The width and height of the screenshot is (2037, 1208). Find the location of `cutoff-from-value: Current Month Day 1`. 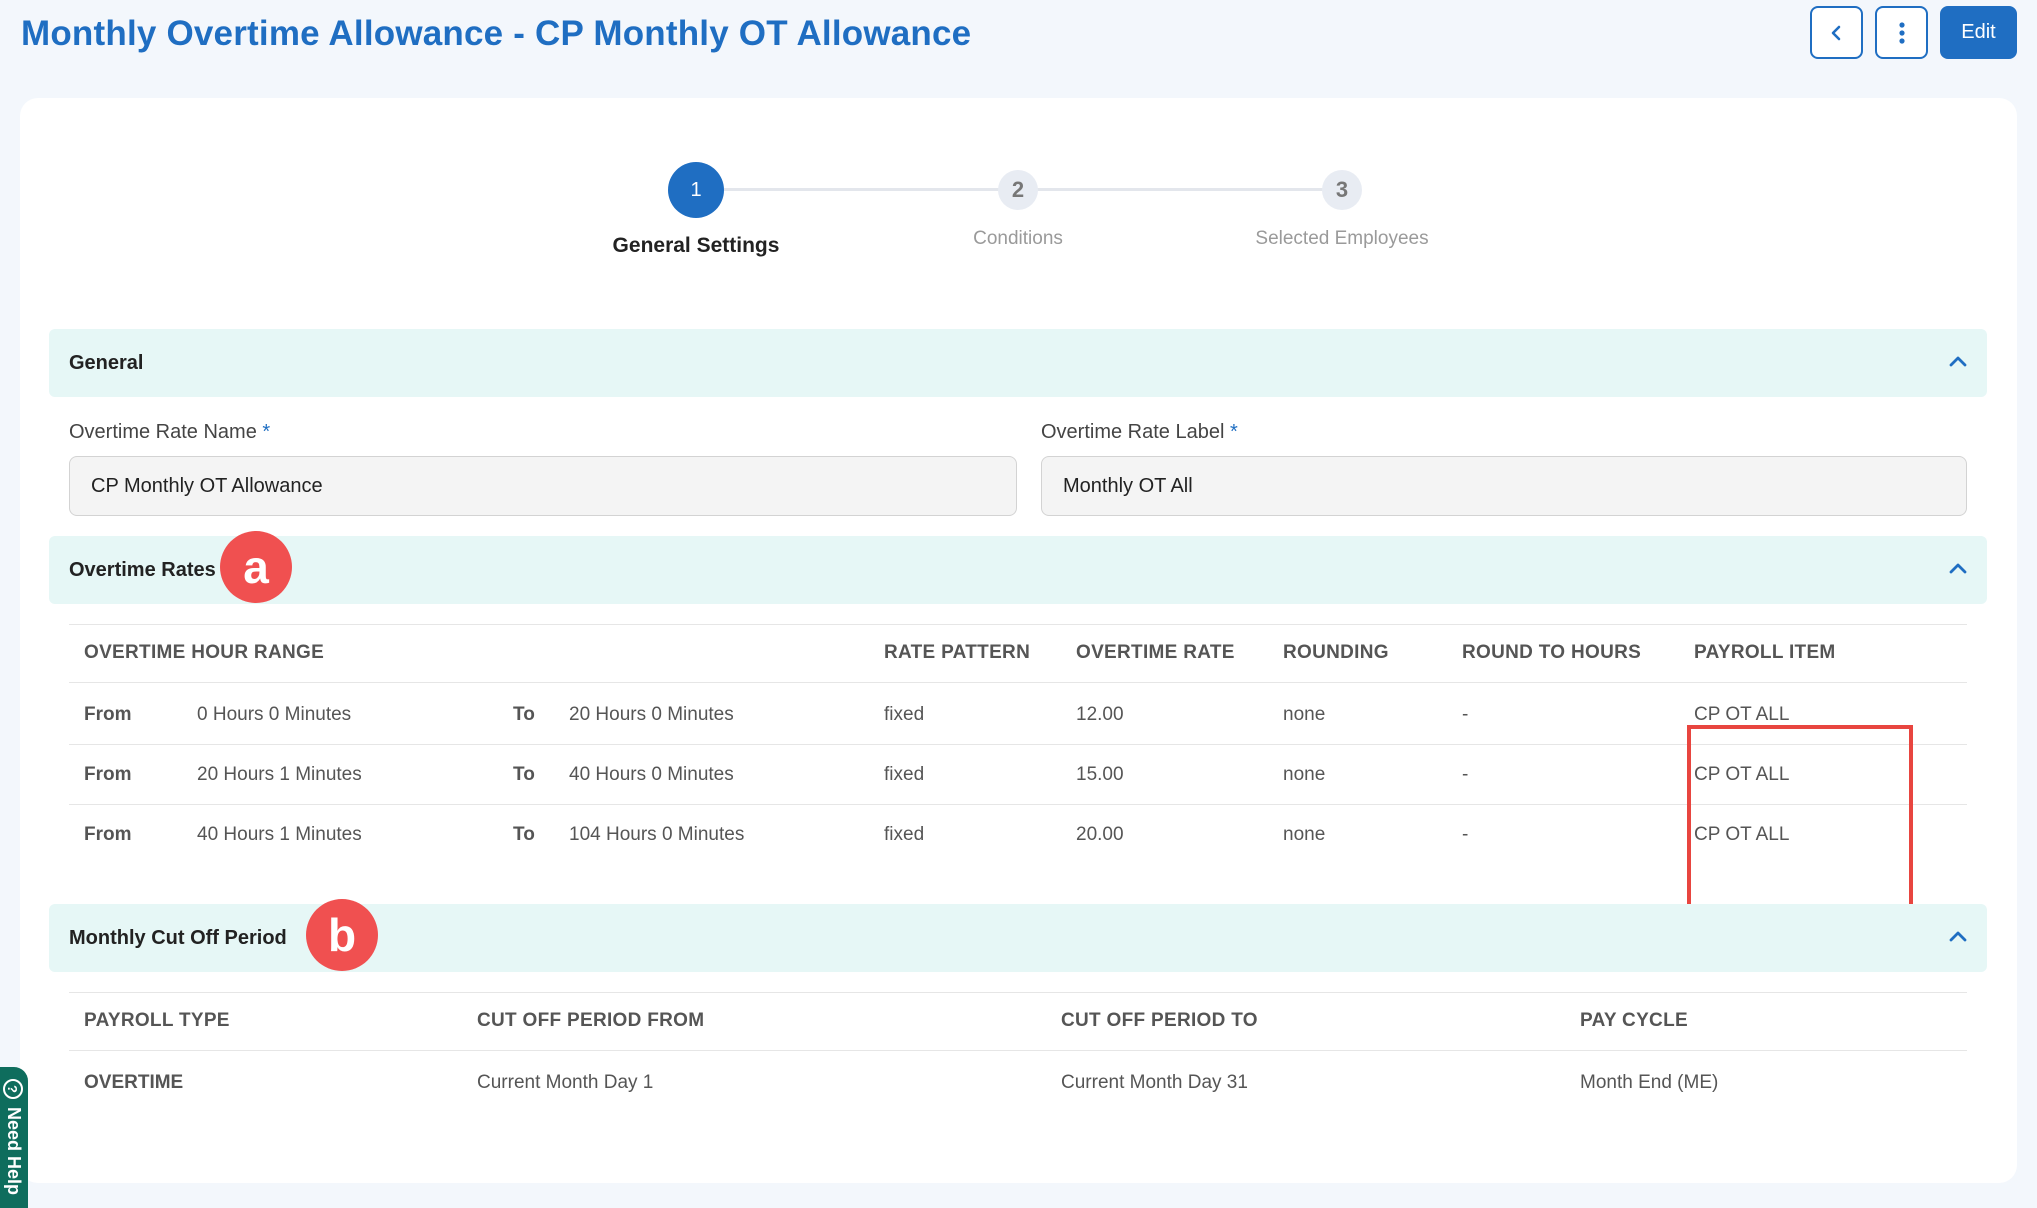

cutoff-from-value: Current Month Day 1 is located at coordinates (565, 1082).